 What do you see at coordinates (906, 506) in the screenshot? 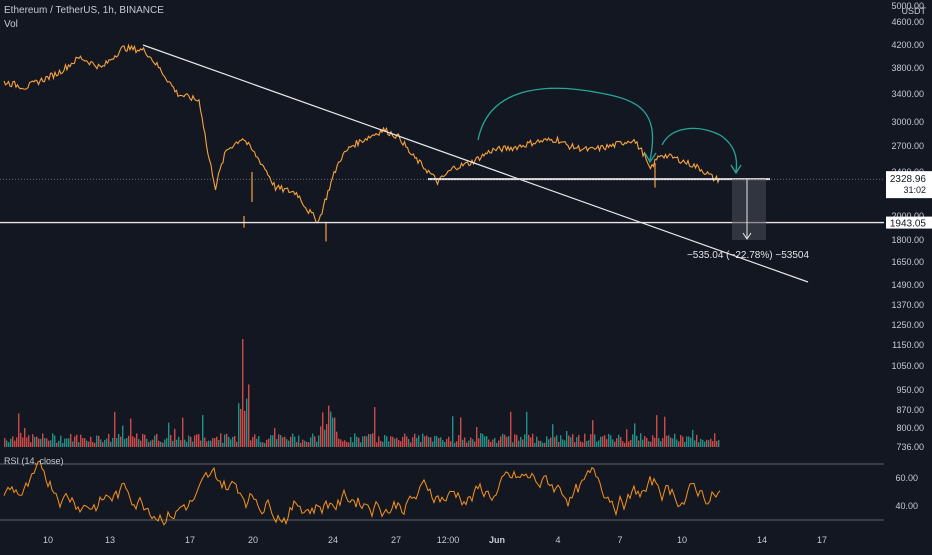
I see `rsi-tick-label: 40.00` at bounding box center [906, 506].